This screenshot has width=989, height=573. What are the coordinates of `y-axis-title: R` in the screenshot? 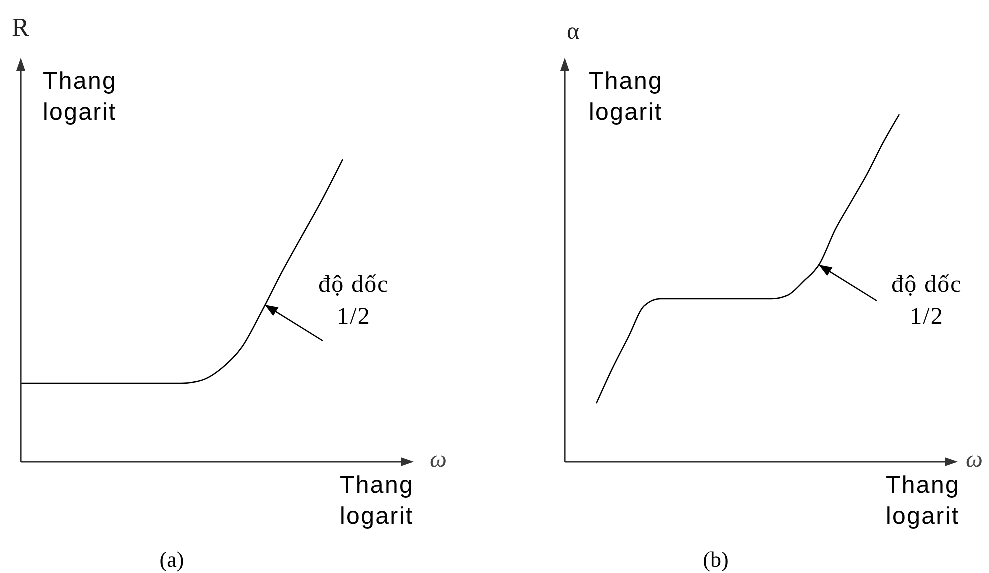 It's located at (21, 27).